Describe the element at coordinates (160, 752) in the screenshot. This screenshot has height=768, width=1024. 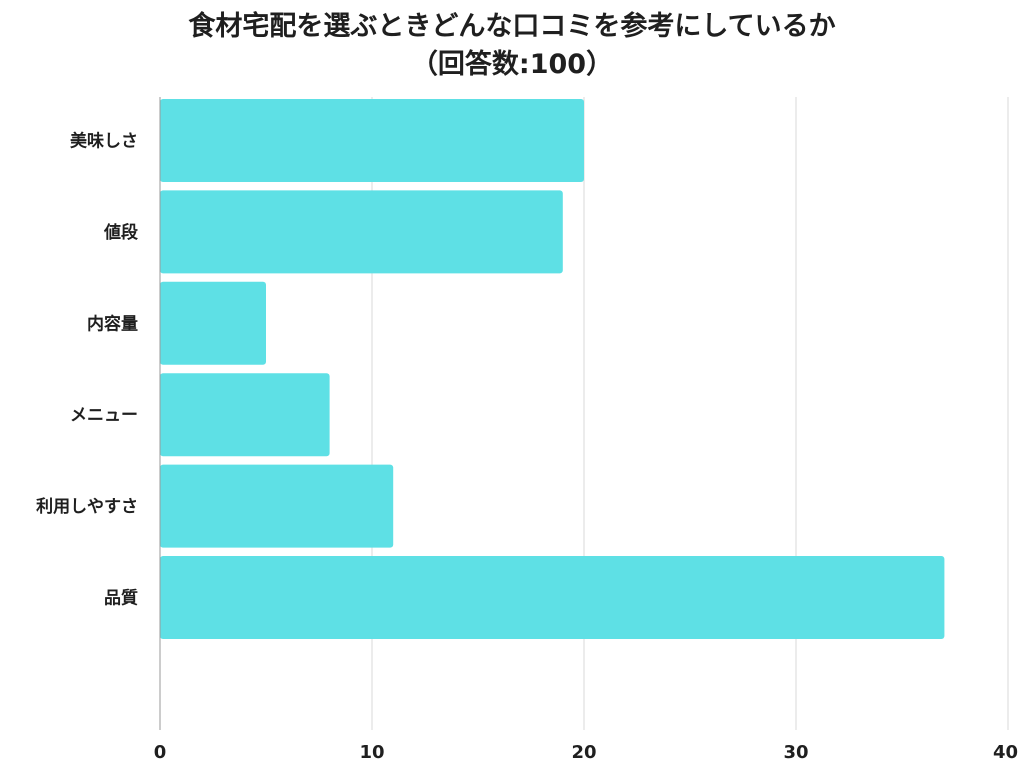
I see `x-tick-label: 0` at that location.